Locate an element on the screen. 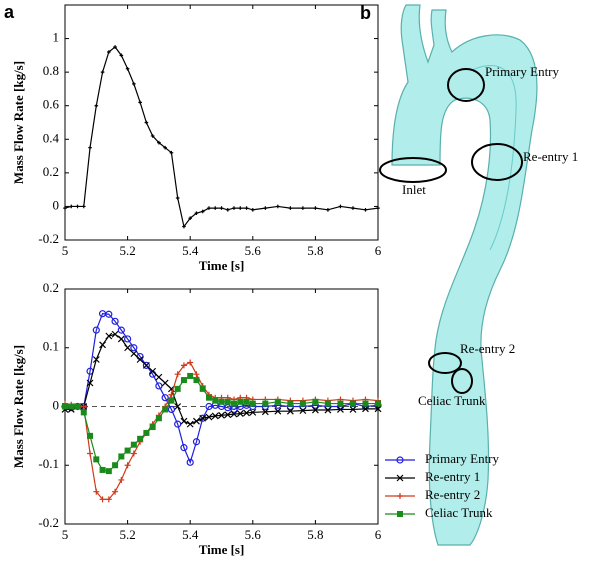  x-tick-label: 5.2 is located at coordinates (127, 250).